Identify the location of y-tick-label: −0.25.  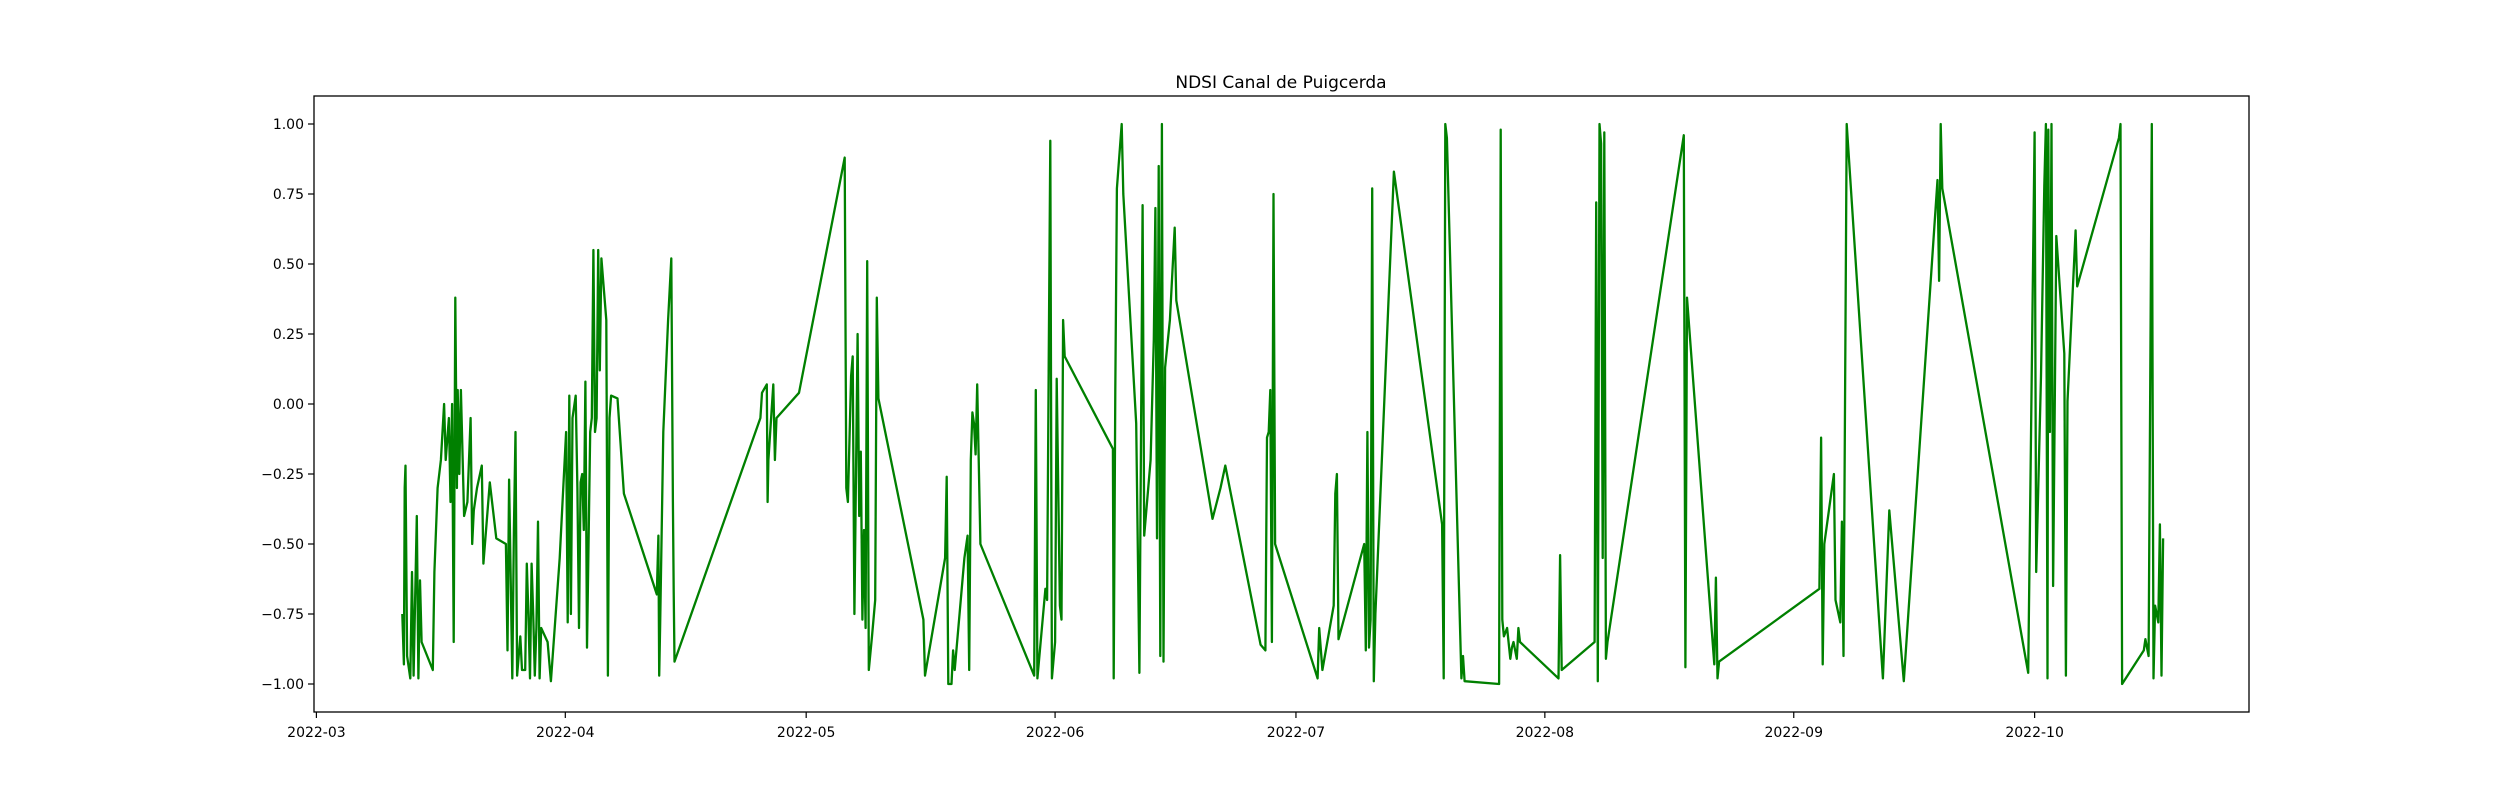
(282, 475).